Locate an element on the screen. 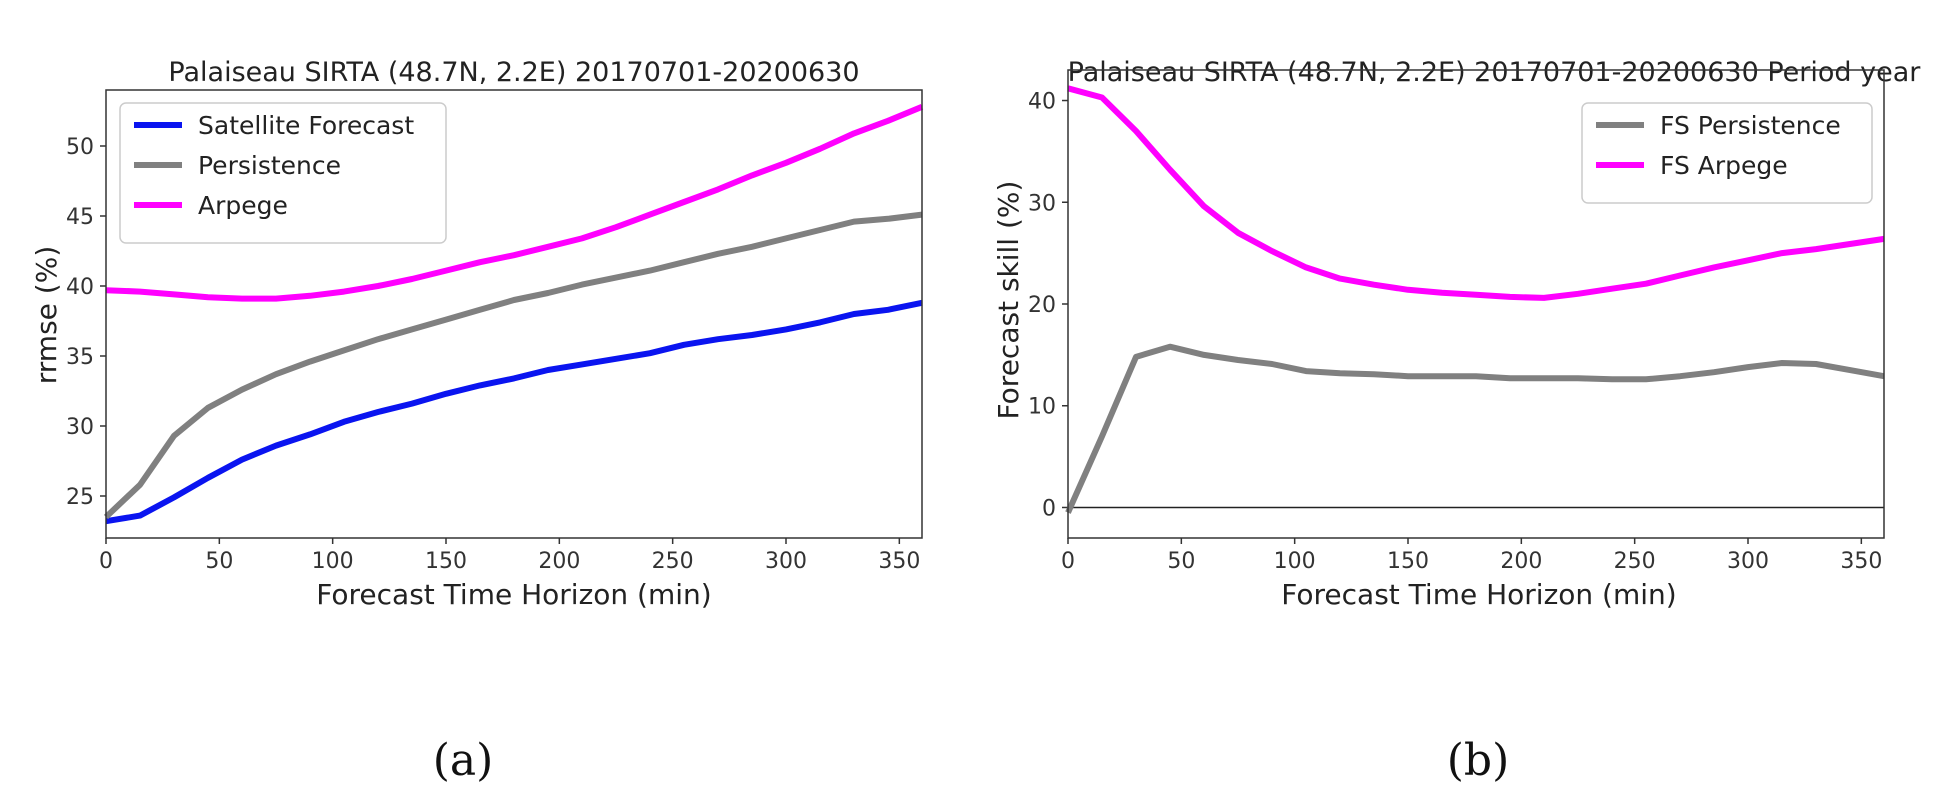  y-axis-label-b: Forecast skill (%) is located at coordinates (1008, 300).